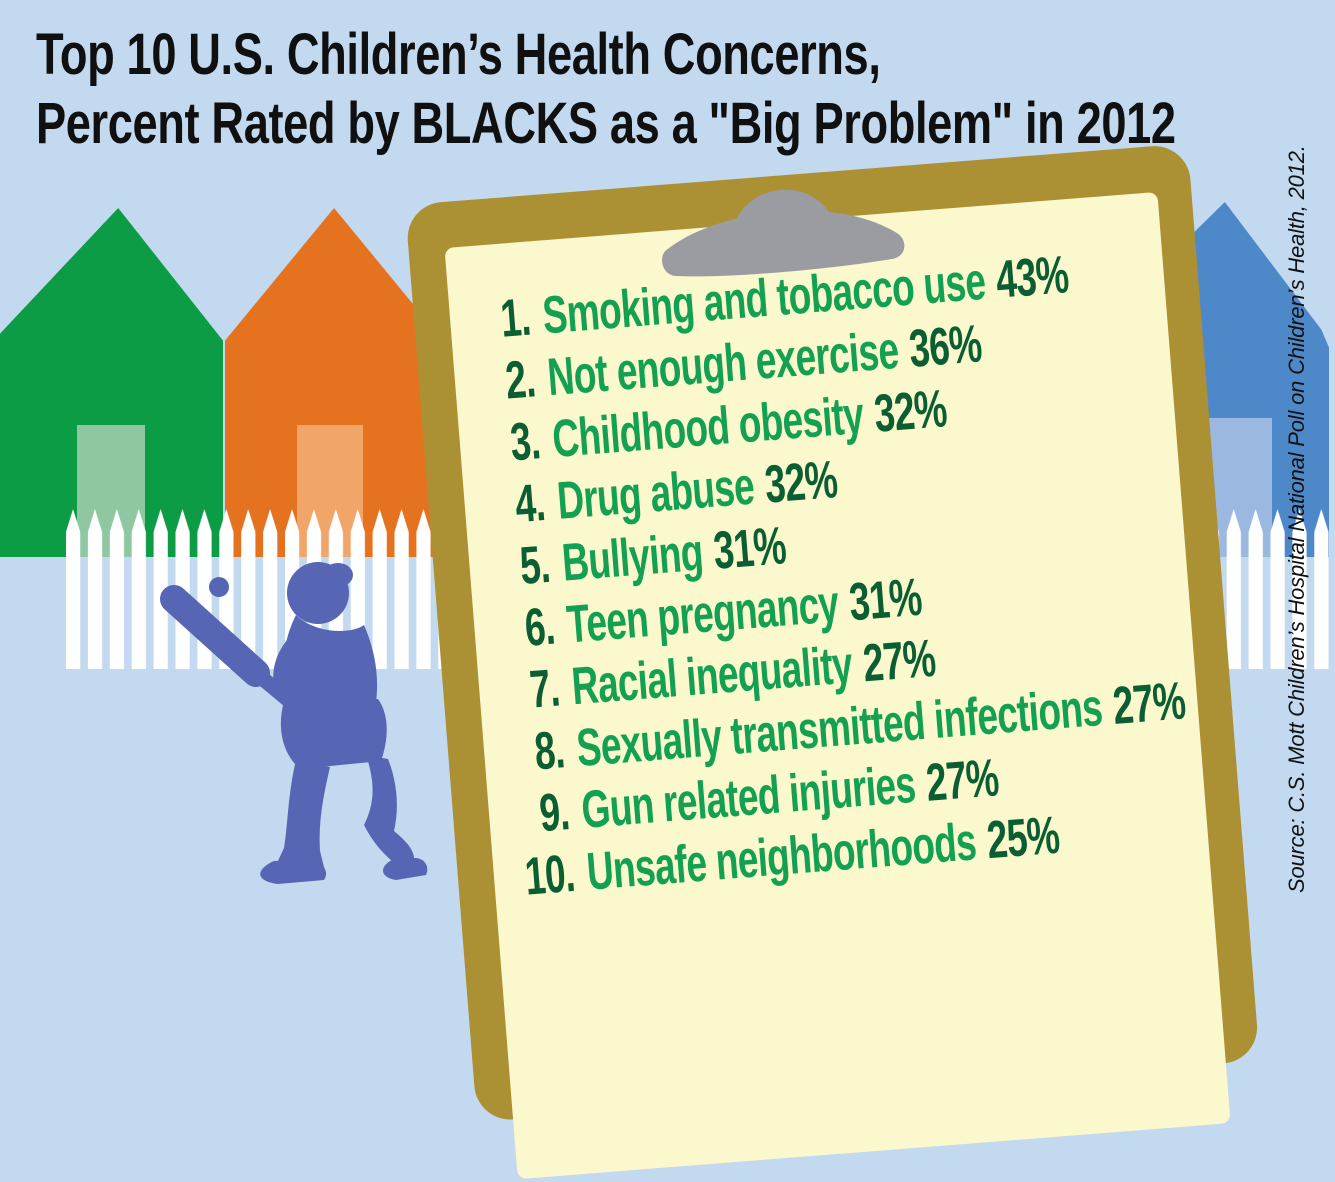 The height and width of the screenshot is (1182, 1335). Describe the element at coordinates (539, 627) in the screenshot. I see `rank-number: 6.` at that location.